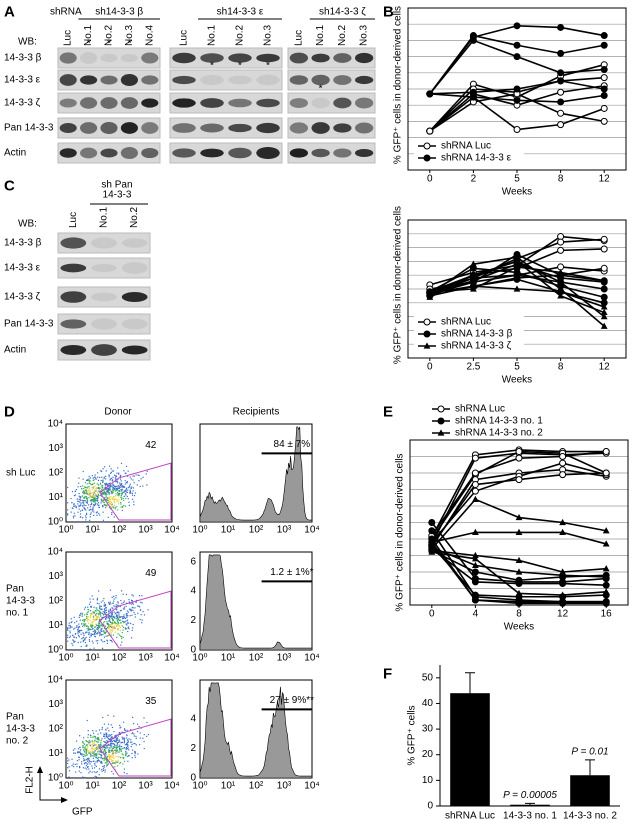  Describe the element at coordinates (56, 601) in the screenshot. I see `y-tick-label: 10²` at that location.